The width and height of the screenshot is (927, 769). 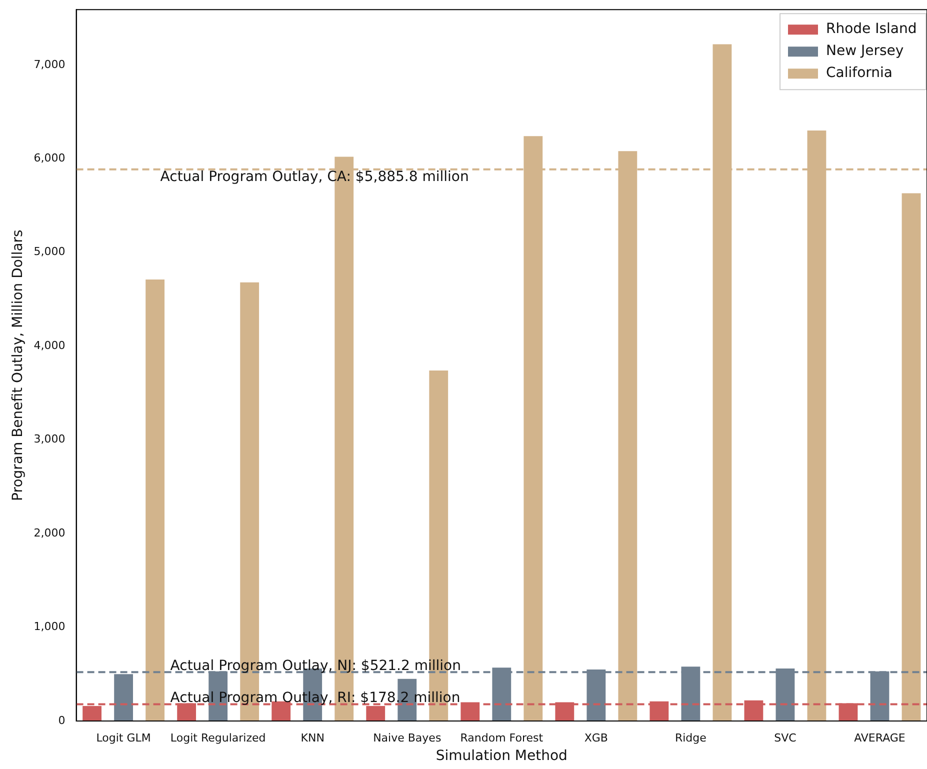 What do you see at coordinates (312, 737) in the screenshot?
I see `x-tick-label: KNN` at bounding box center [312, 737].